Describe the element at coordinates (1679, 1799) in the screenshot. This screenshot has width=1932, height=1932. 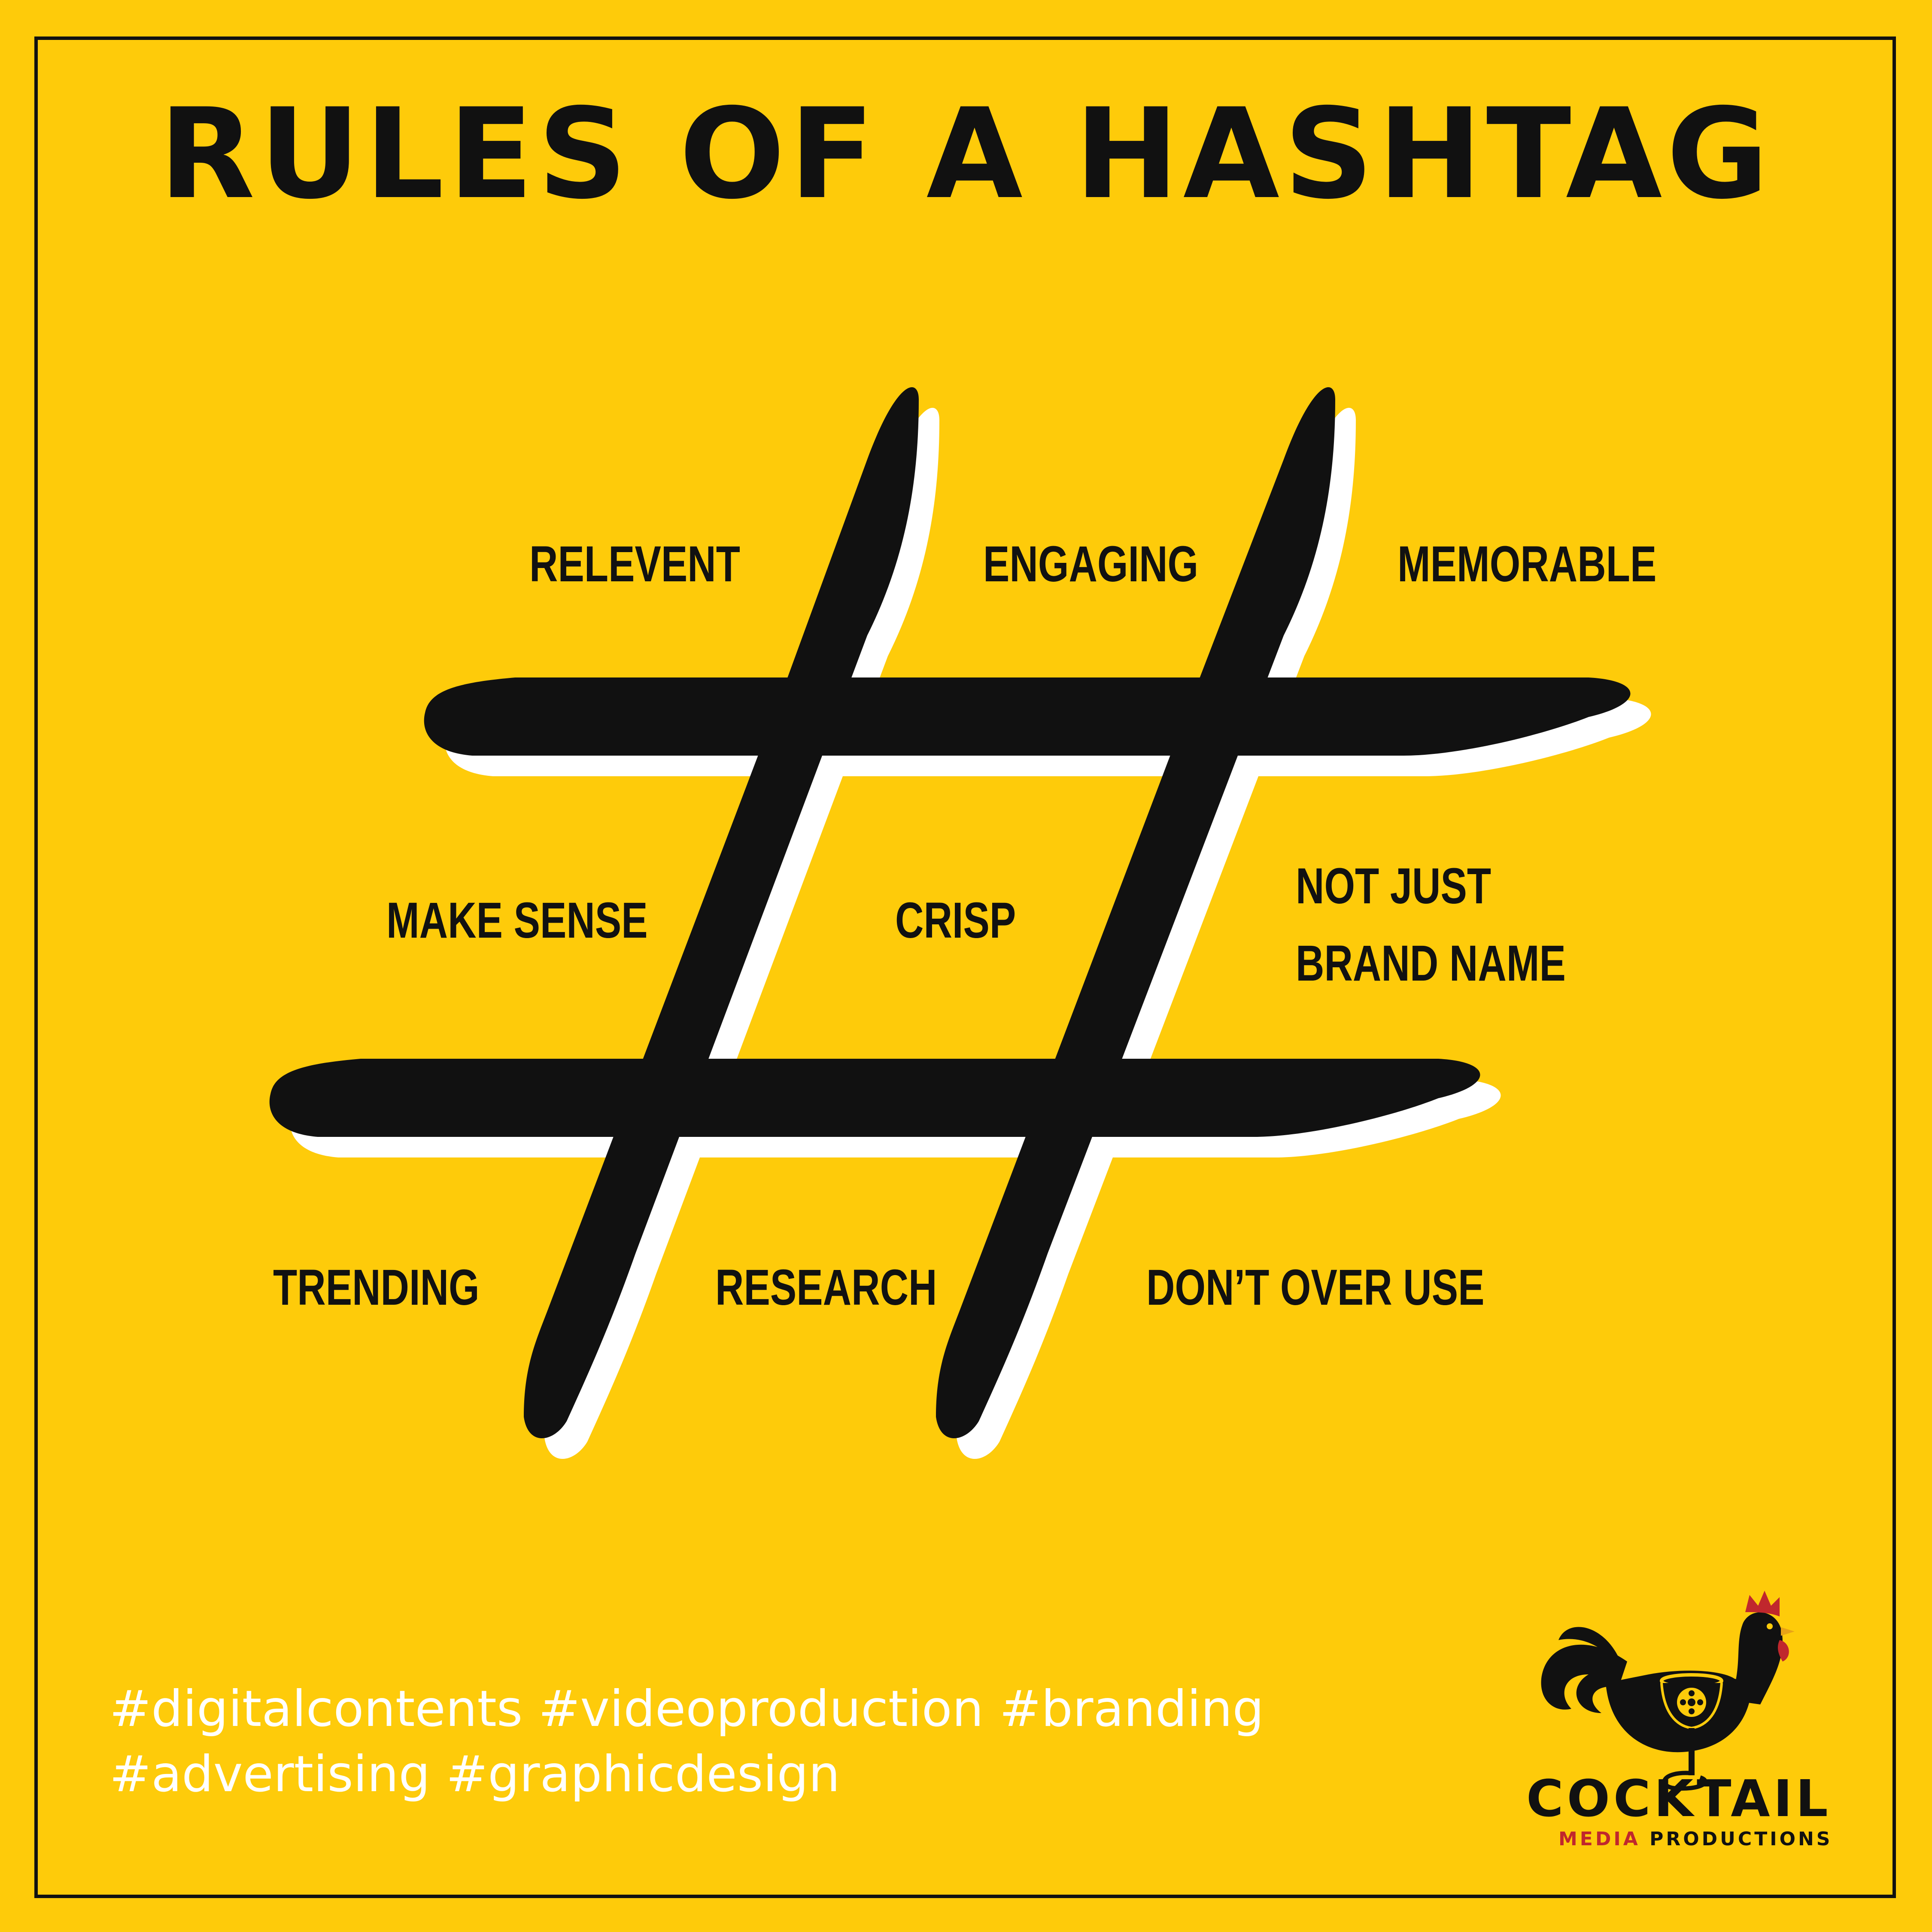
I see `logo-wordmark: COCKTAIL` at that location.